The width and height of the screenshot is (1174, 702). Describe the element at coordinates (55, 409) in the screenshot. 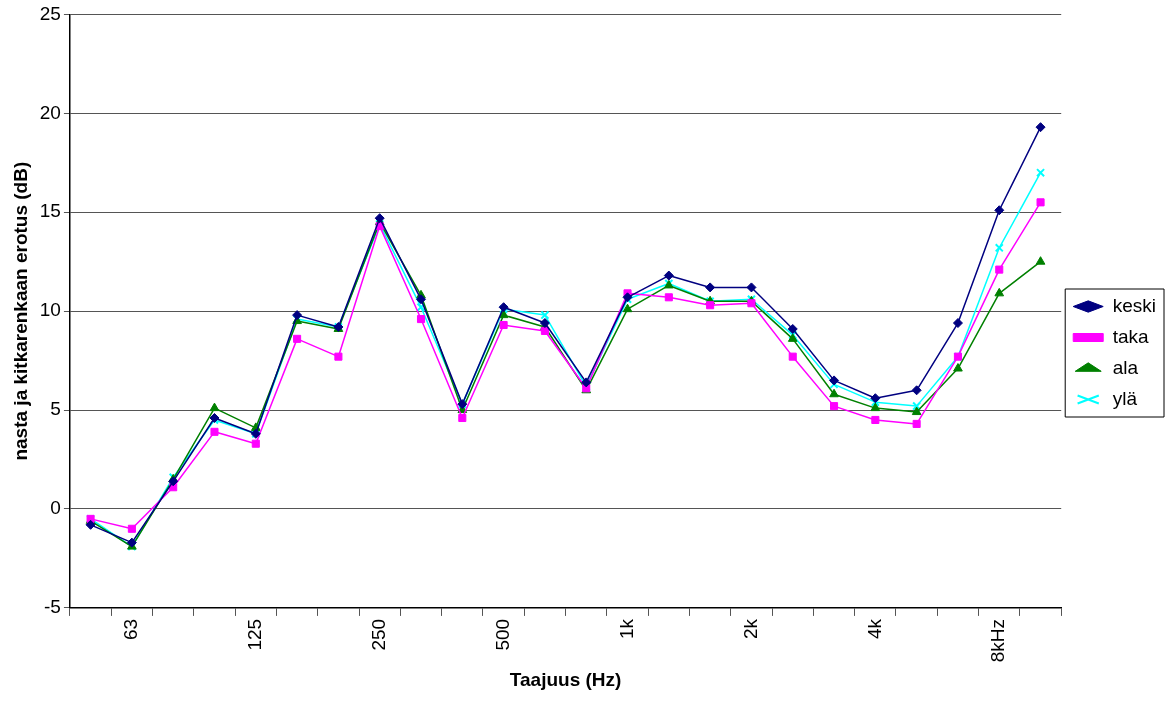

I see `y-tick-label: 5` at that location.